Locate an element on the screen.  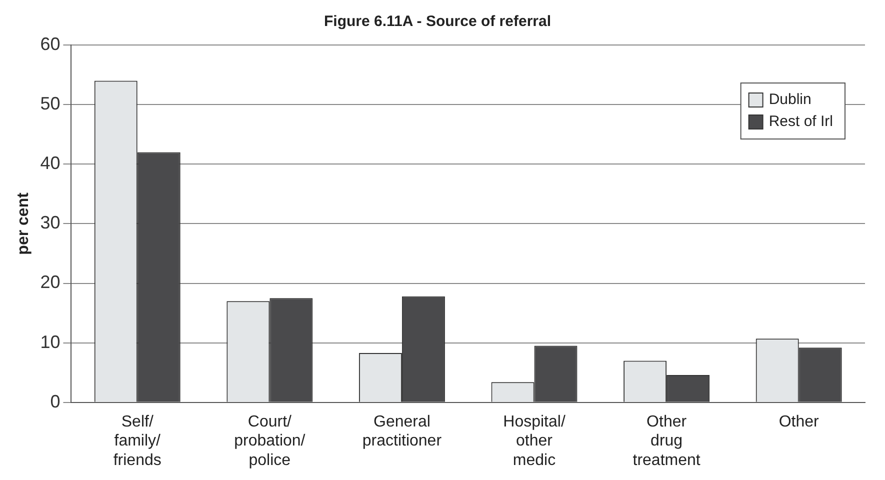
legend-label: Dublin is located at coordinates (790, 99).